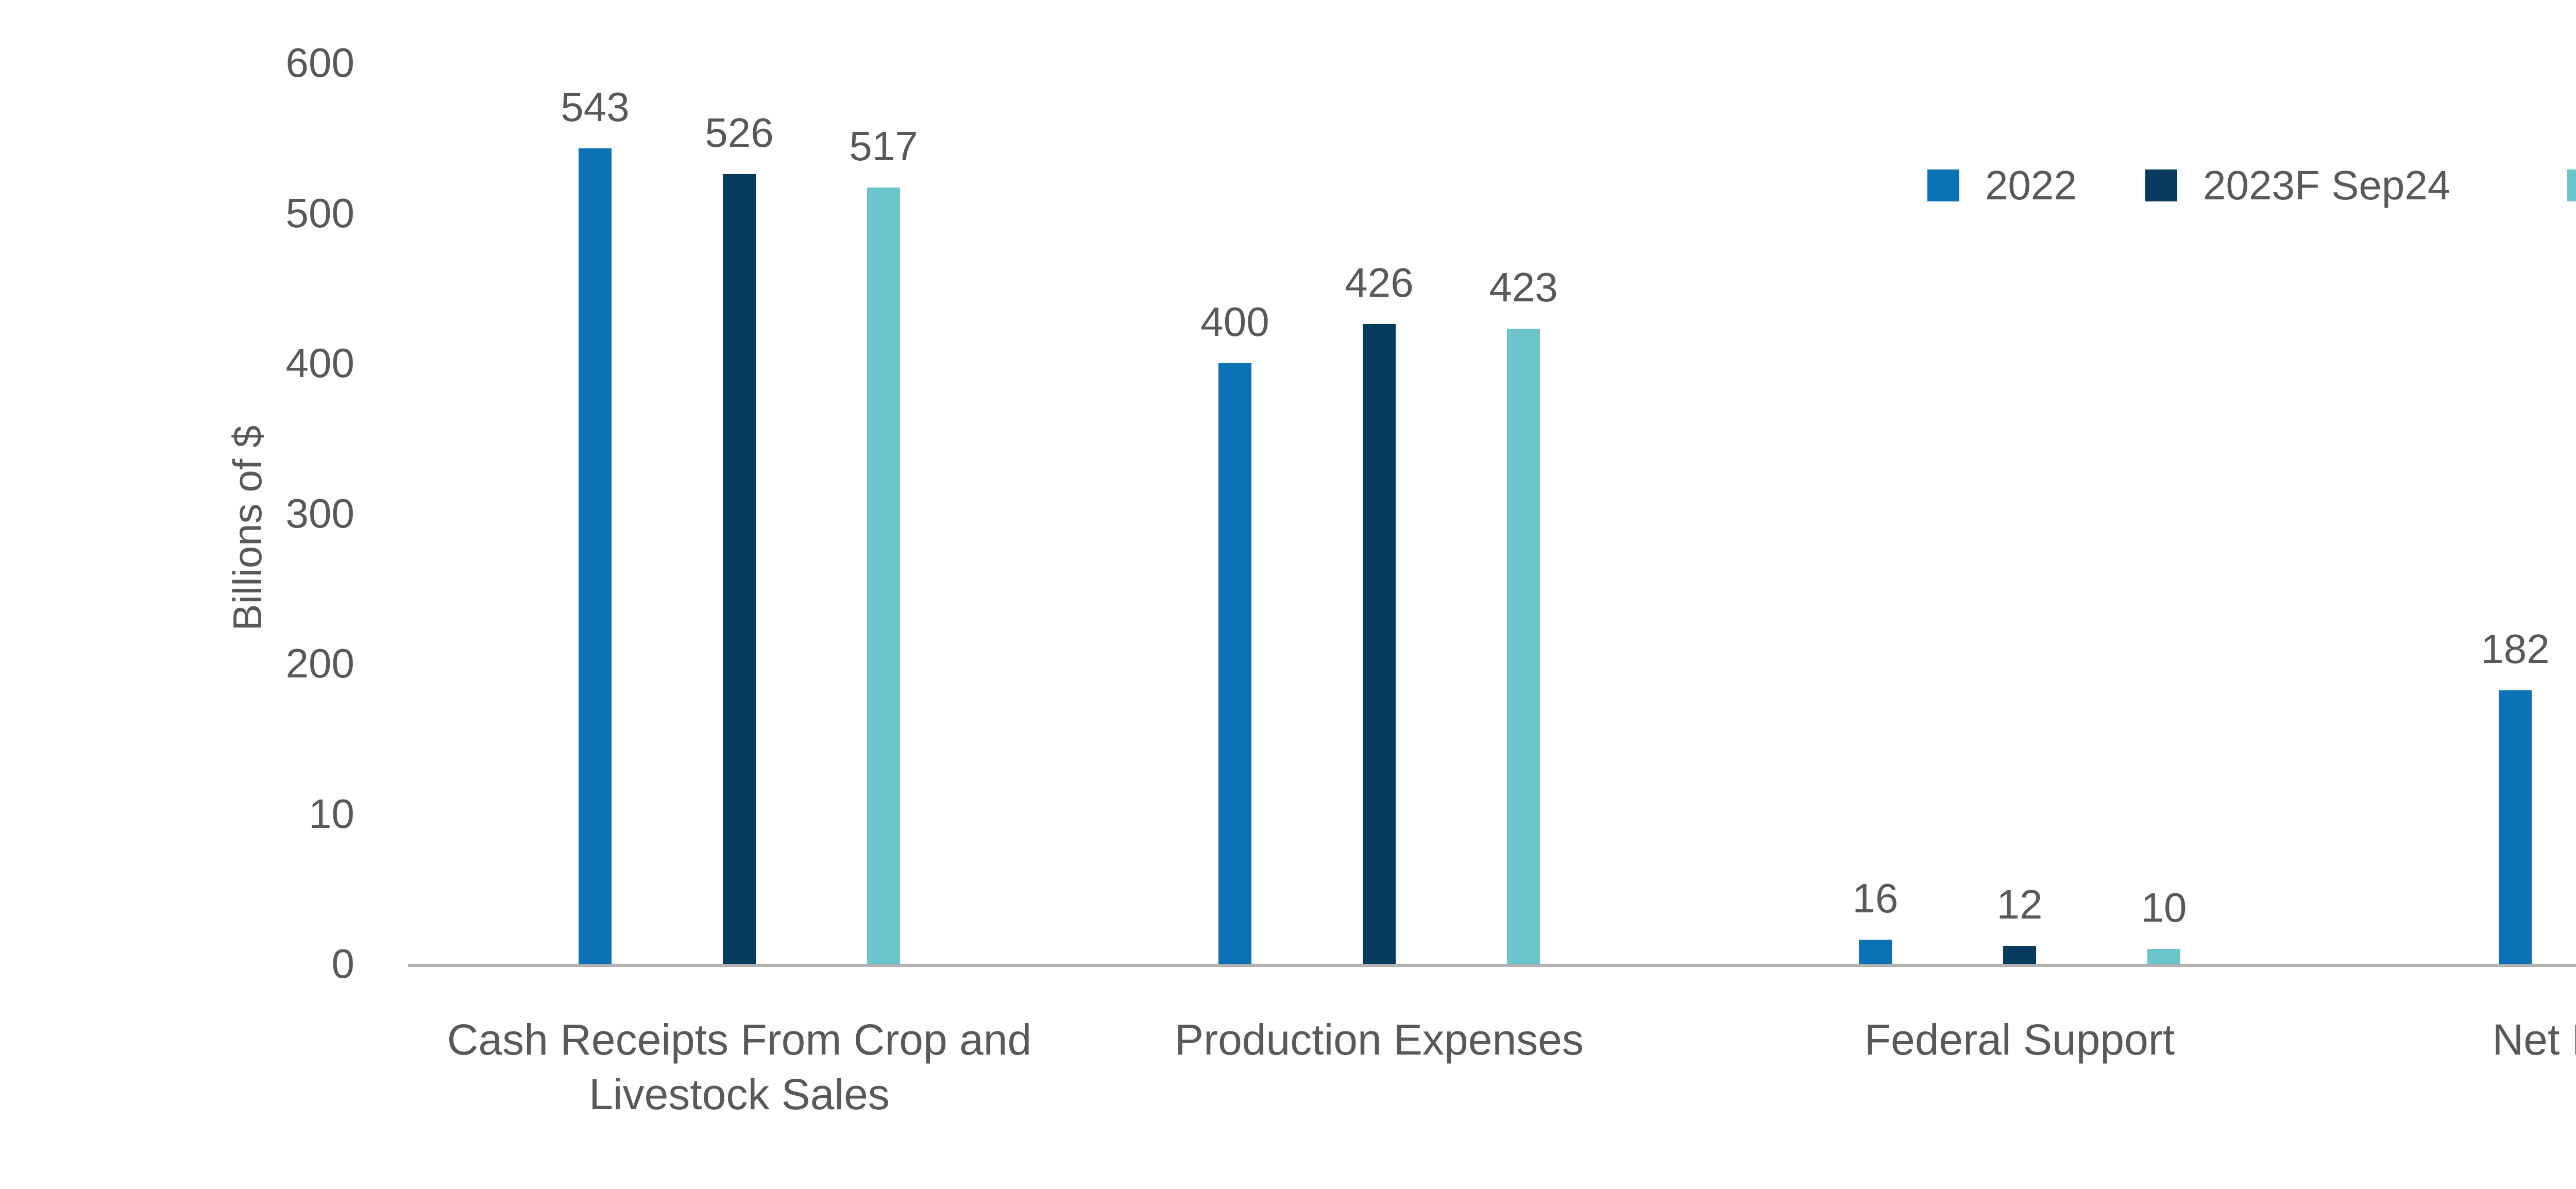 This screenshot has width=2576, height=1189. What do you see at coordinates (1523, 287) in the screenshot?
I see `bar-value-label: 423` at bounding box center [1523, 287].